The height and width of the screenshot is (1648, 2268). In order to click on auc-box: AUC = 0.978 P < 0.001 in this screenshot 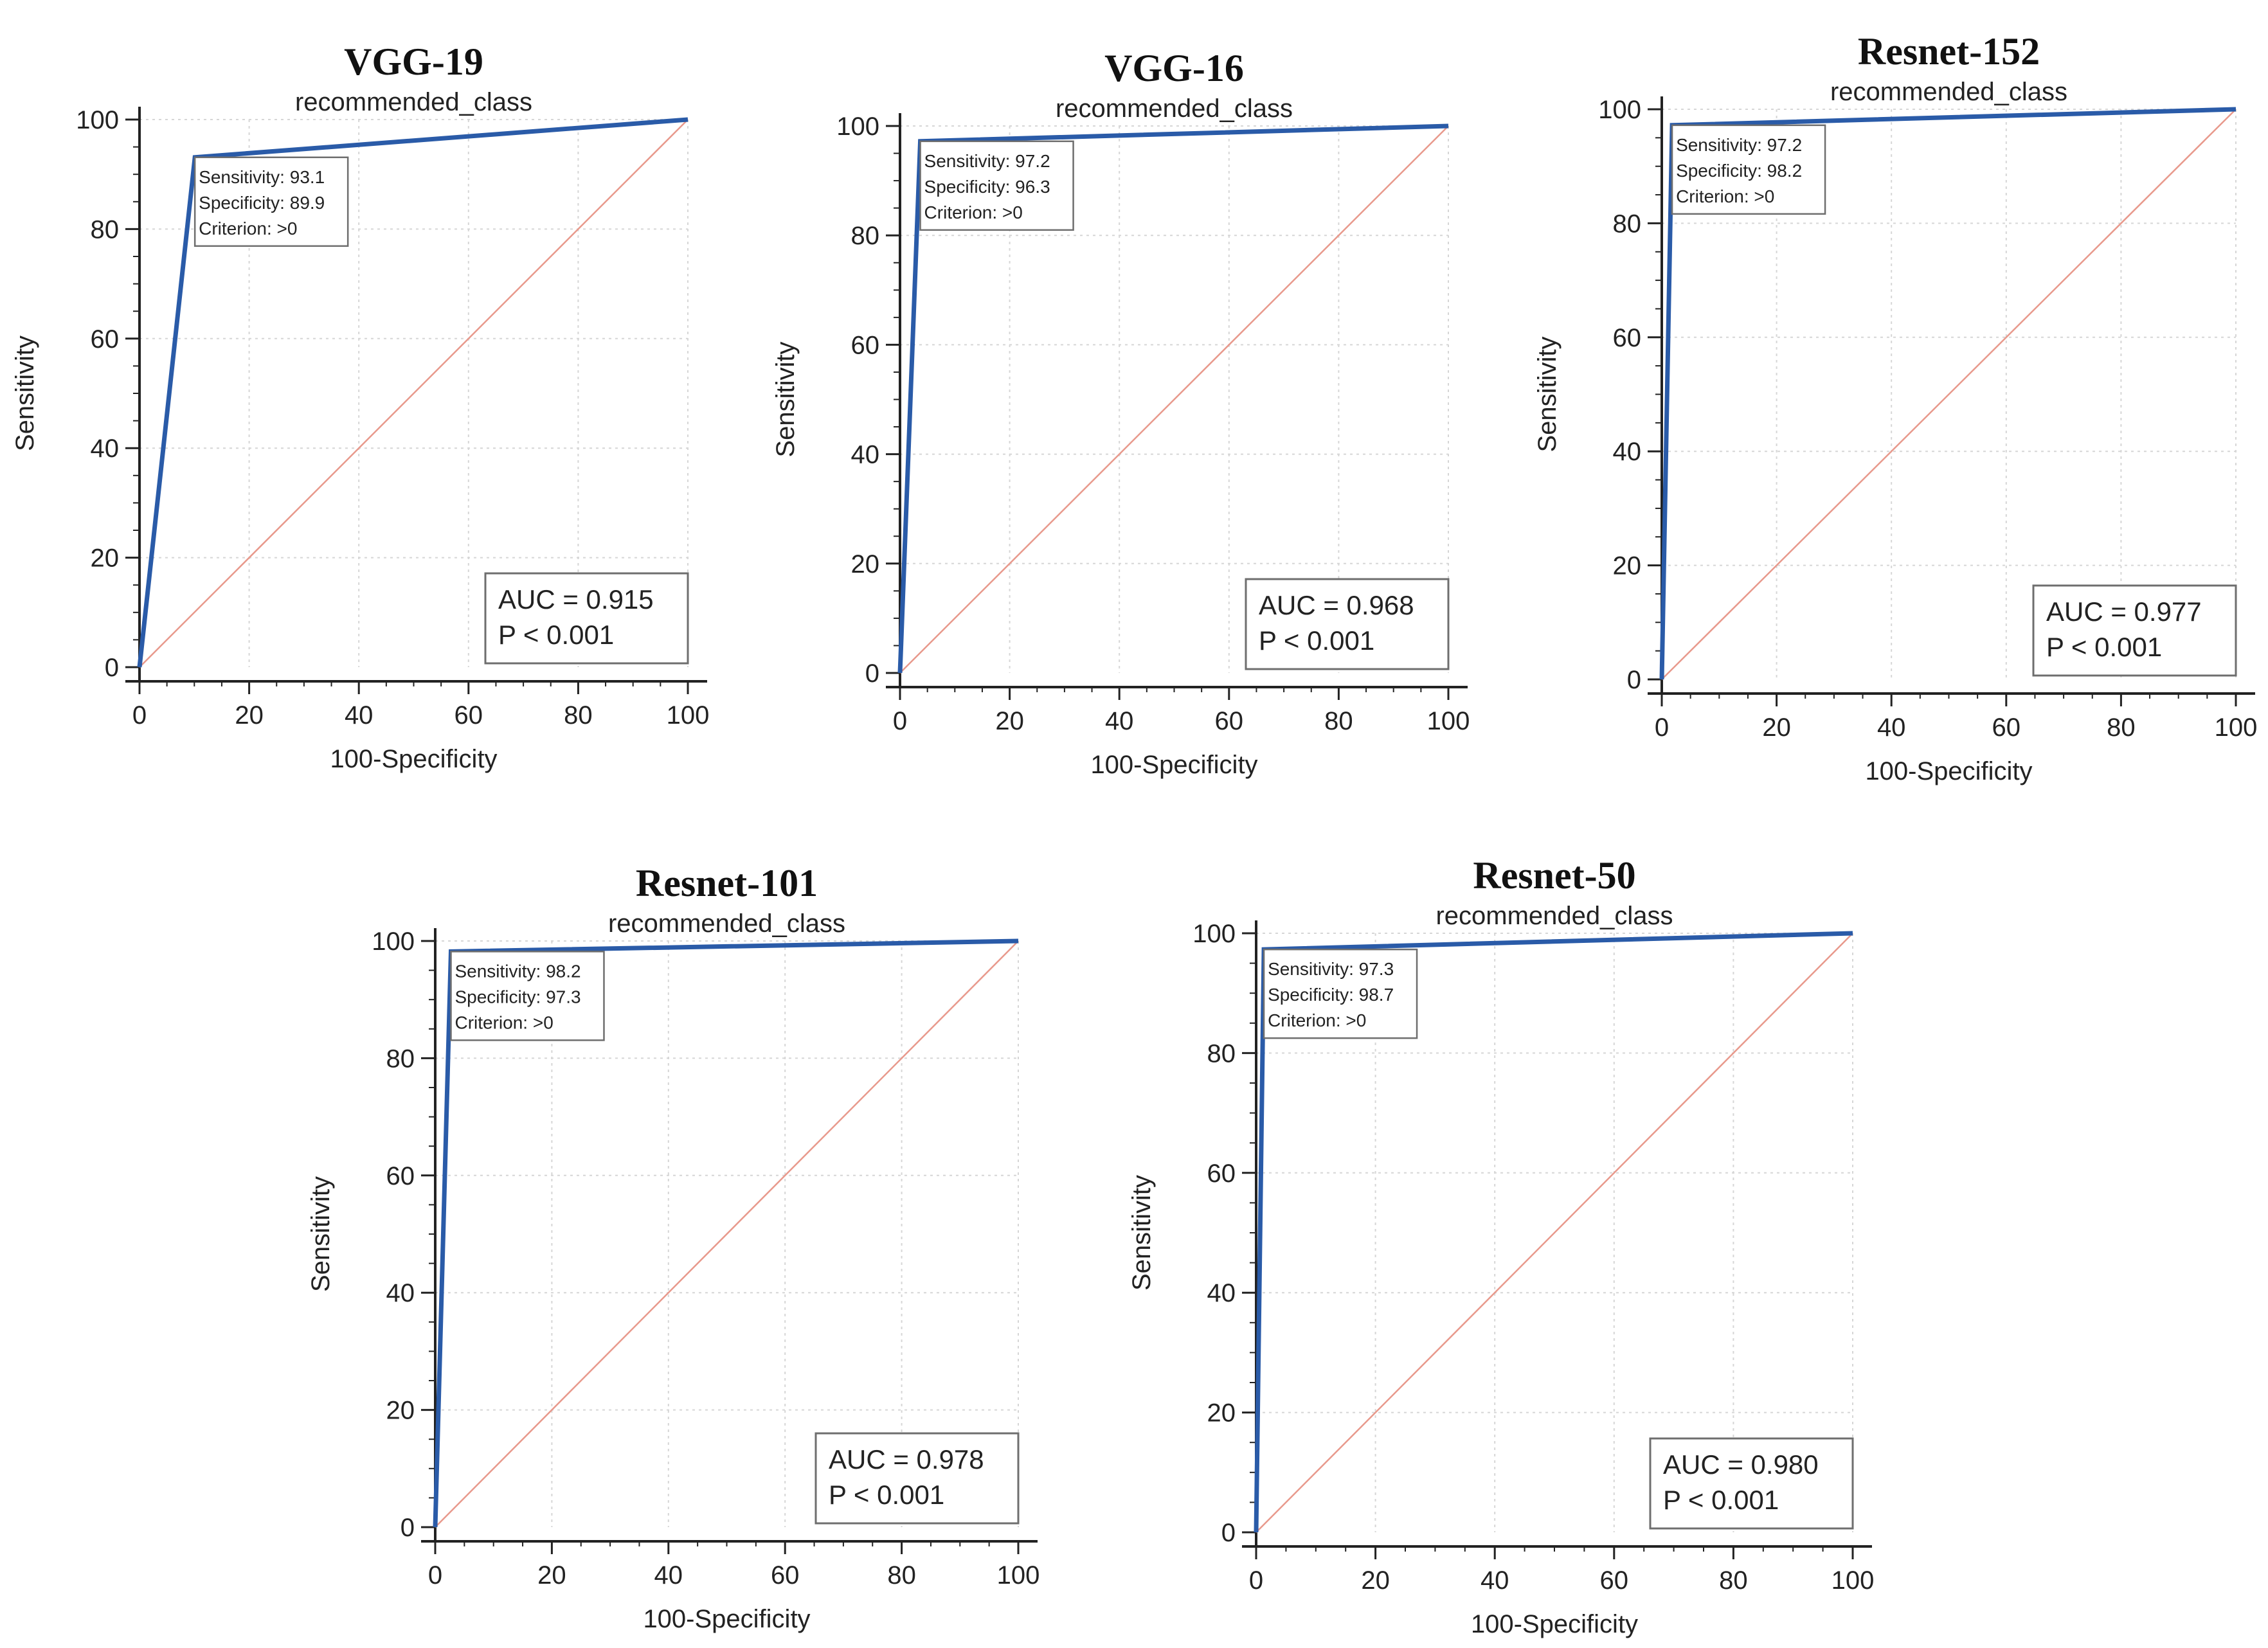, I will do `click(917, 1479)`.